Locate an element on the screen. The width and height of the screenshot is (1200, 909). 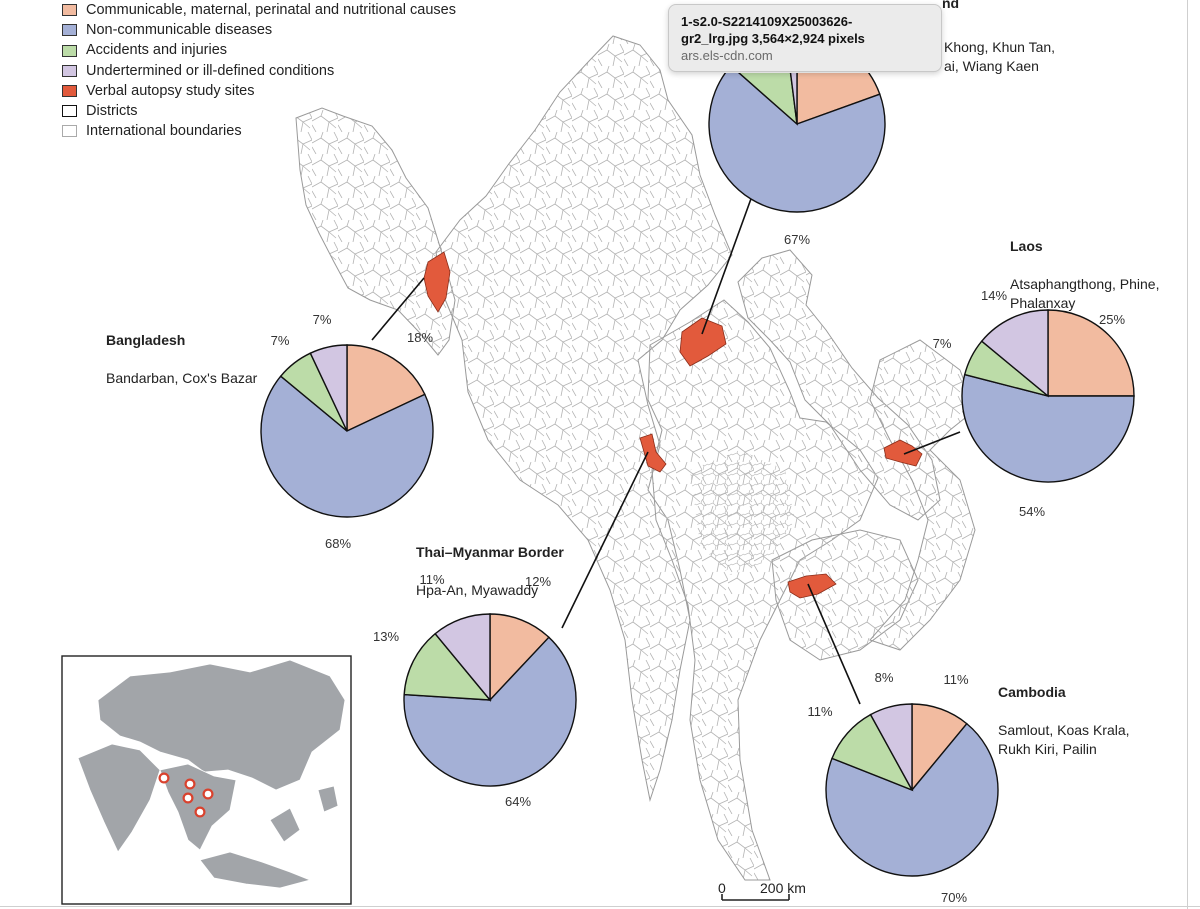
legend-item-boundaries: International boundaries is located at coordinates (259, 131).